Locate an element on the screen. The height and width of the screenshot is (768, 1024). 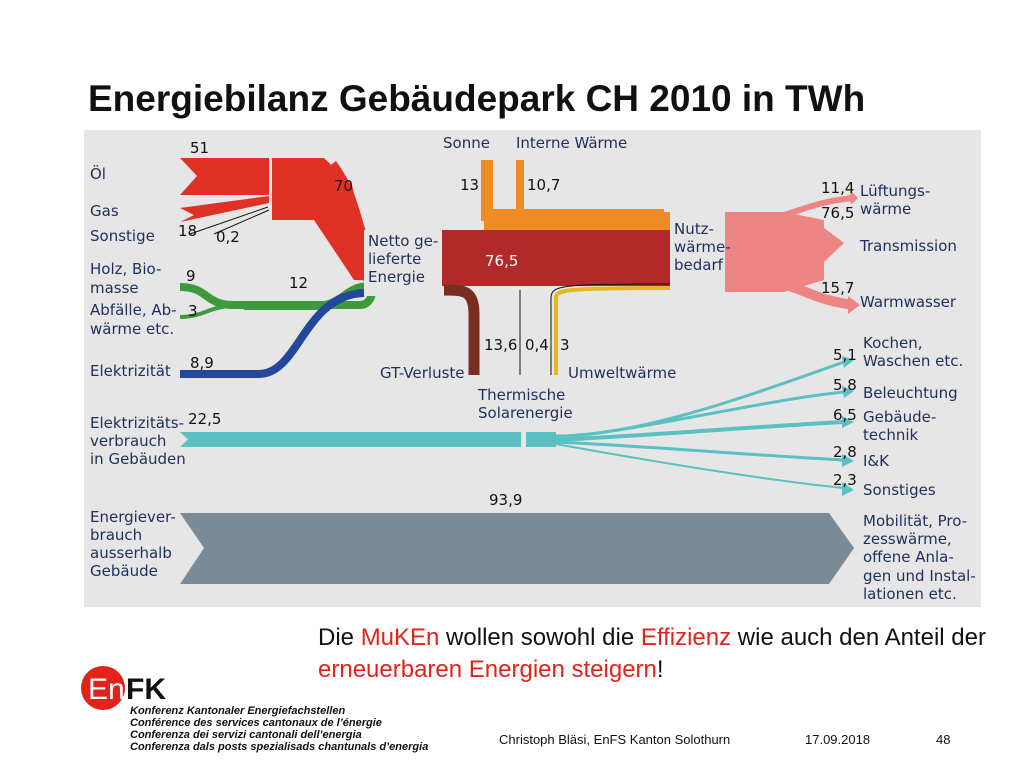
label-kochen-2: Waschen etc. is located at coordinates (913, 361).